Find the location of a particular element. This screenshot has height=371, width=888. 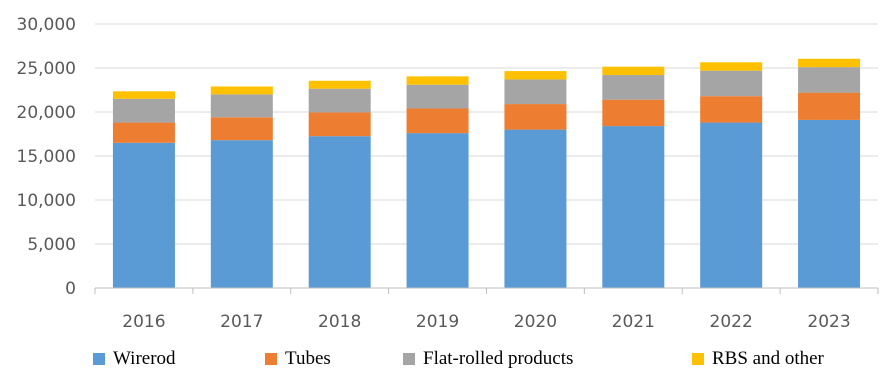

x-tick-label: 2019 is located at coordinates (437, 322).